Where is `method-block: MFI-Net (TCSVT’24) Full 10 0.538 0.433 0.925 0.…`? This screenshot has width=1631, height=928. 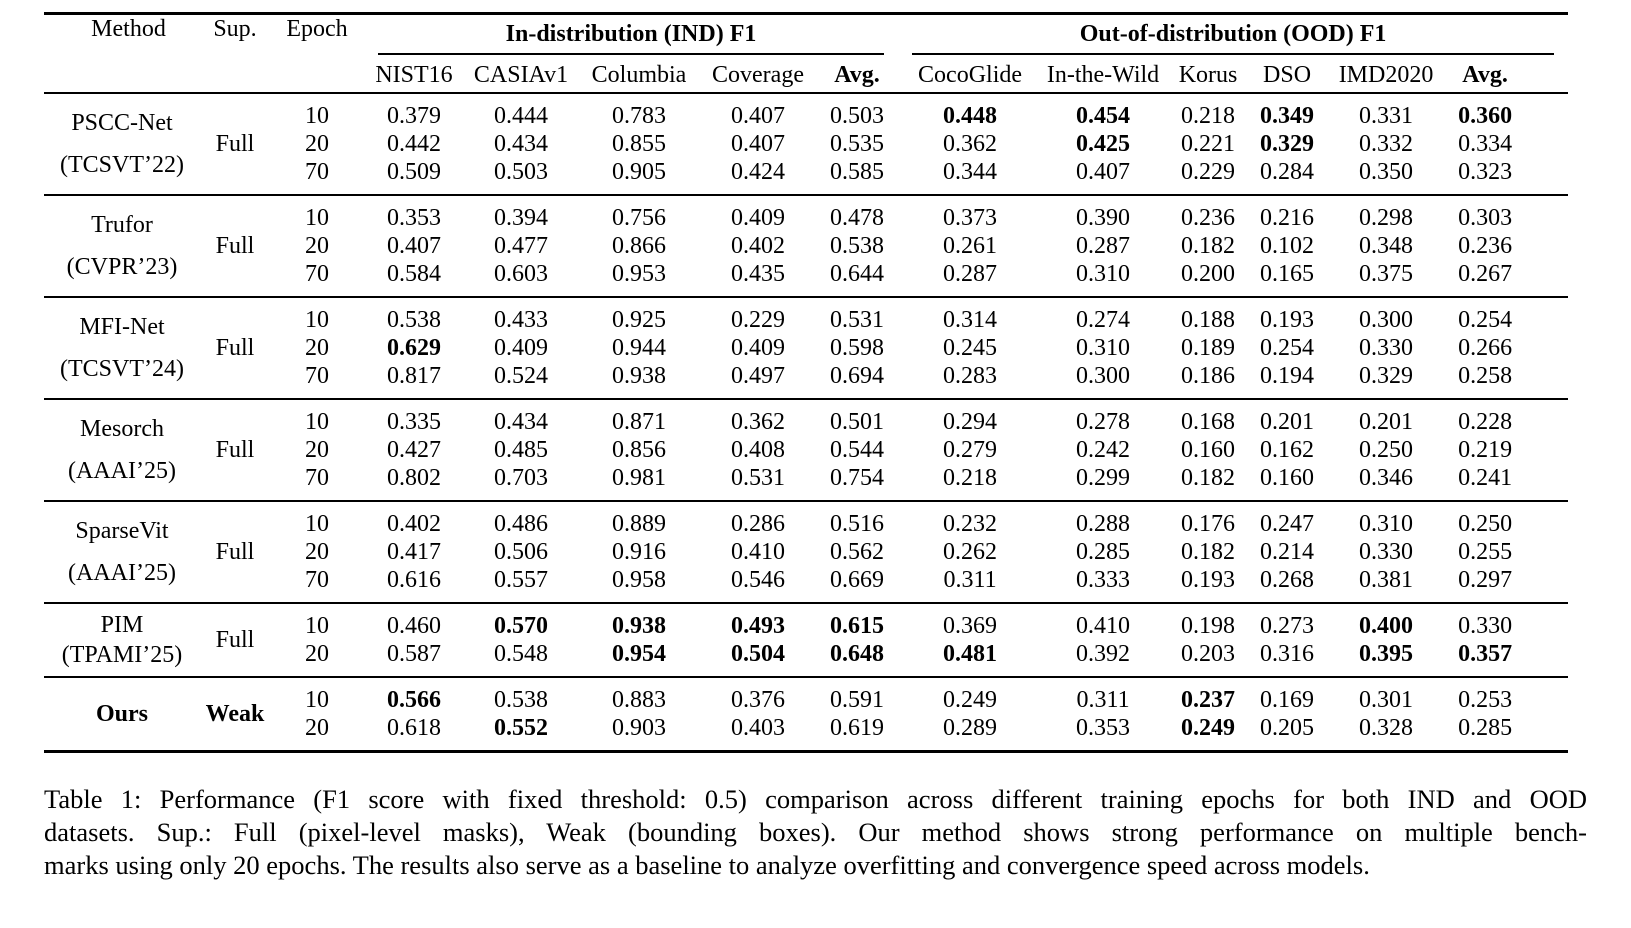
method-block: MFI-Net (TCSVT’24) Full 10 0.538 0.433 0.925 0.… is located at coordinates (806, 347).